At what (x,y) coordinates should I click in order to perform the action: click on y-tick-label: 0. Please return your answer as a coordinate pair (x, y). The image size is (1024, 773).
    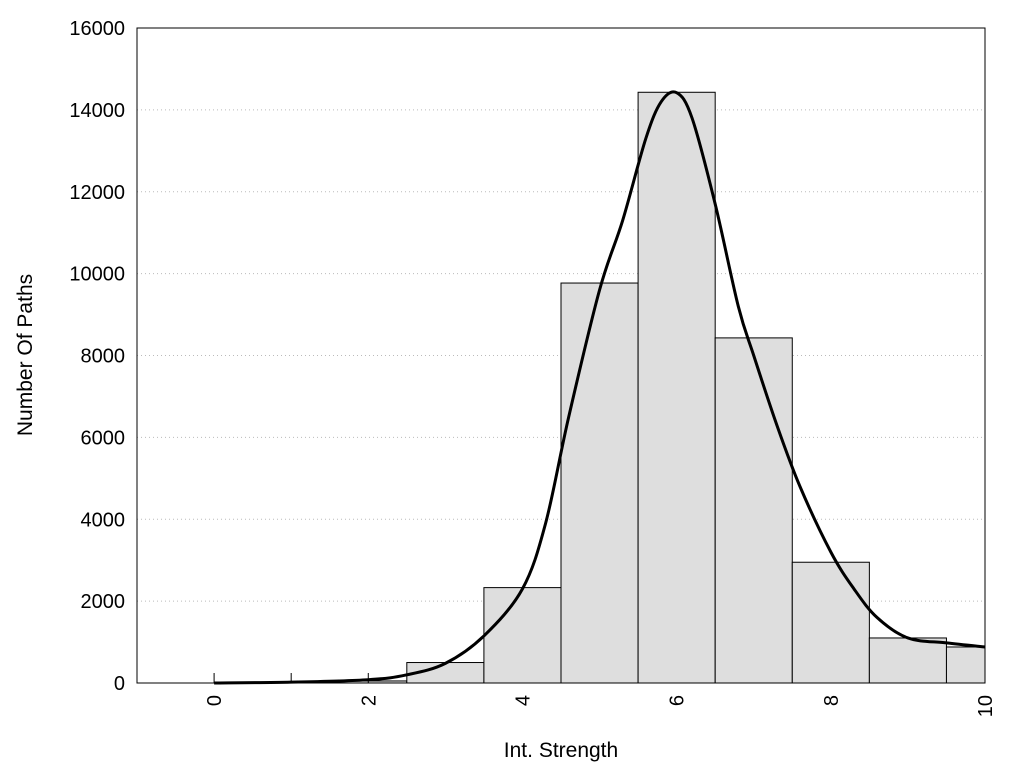
    Looking at the image, I should click on (119, 684).